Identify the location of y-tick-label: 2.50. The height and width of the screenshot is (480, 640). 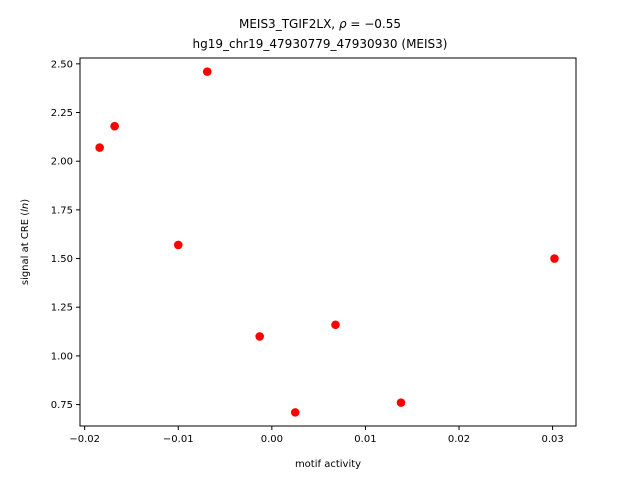
(62, 64).